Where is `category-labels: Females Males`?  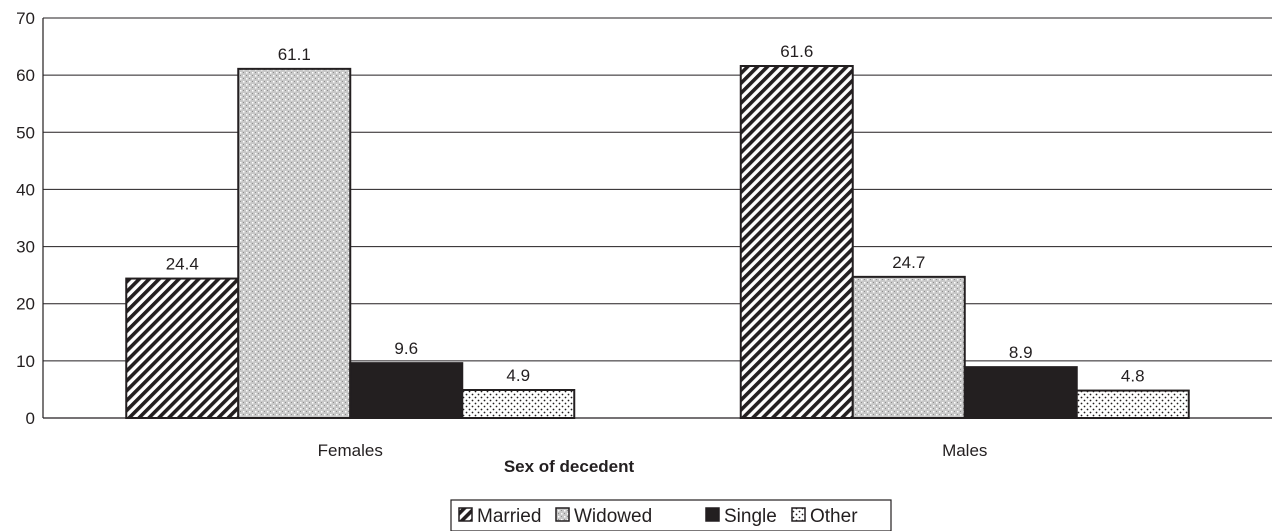 category-labels: Females Males is located at coordinates (653, 450).